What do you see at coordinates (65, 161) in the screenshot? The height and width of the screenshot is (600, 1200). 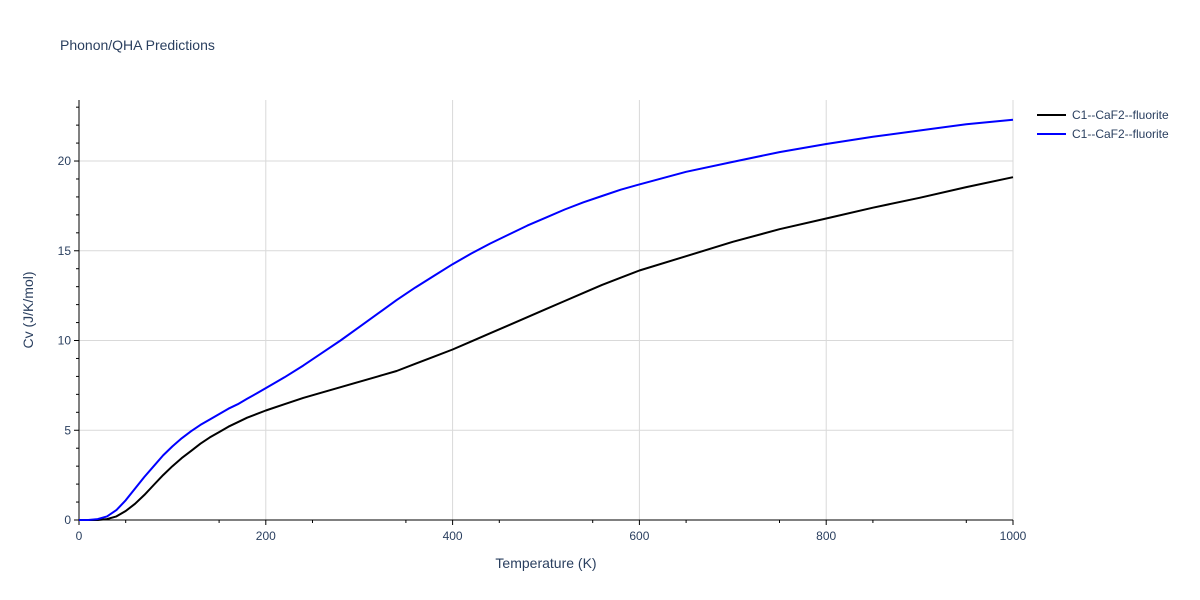 I see `y-tick-label: 20` at bounding box center [65, 161].